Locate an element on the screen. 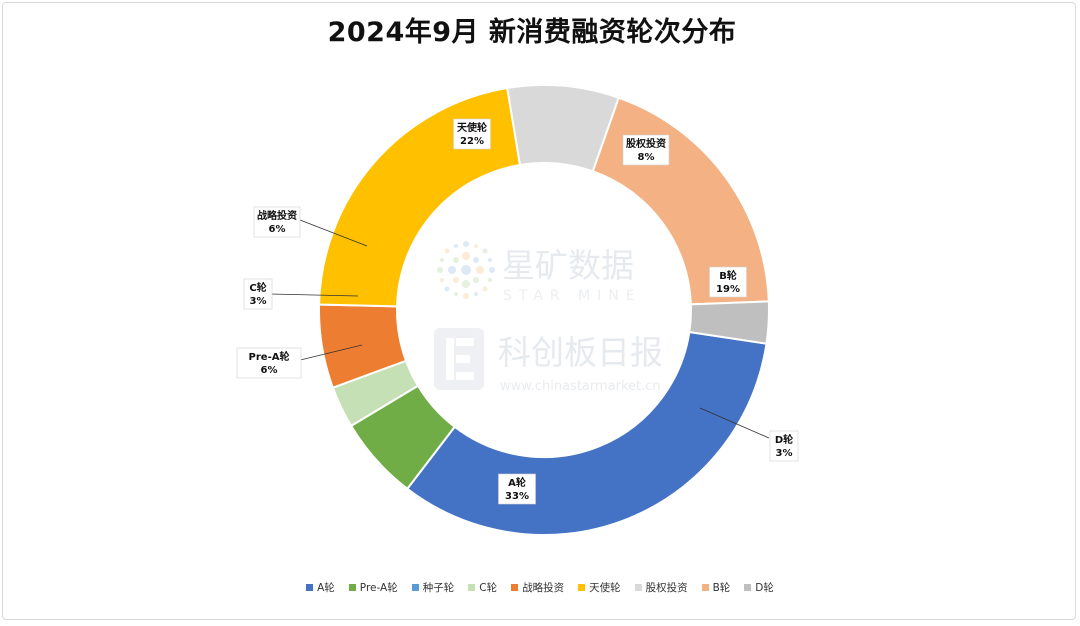 Image resolution: width=1080 pixels, height=626 pixels. watermark-url: www.chinastarmarket.cn is located at coordinates (580, 386).